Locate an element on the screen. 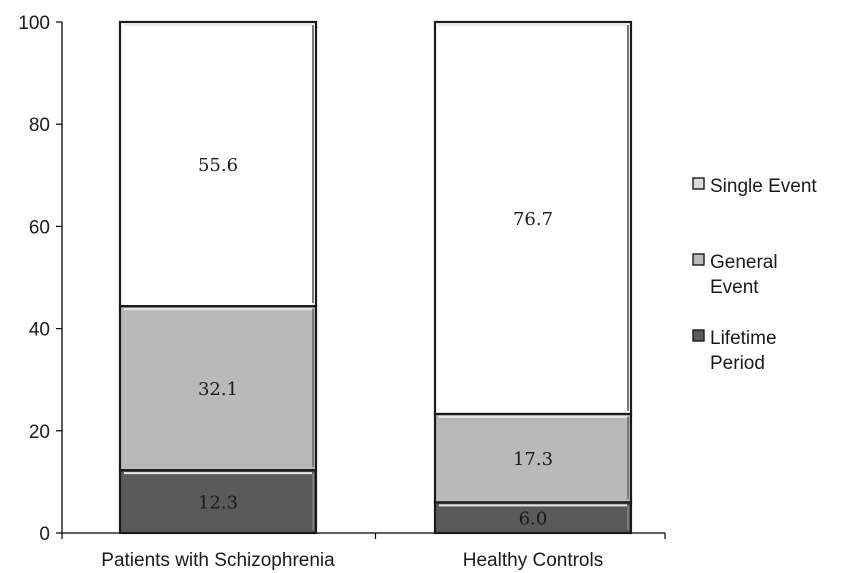  legend: Single Event General Event Lifetime Period is located at coordinates (754, 275).